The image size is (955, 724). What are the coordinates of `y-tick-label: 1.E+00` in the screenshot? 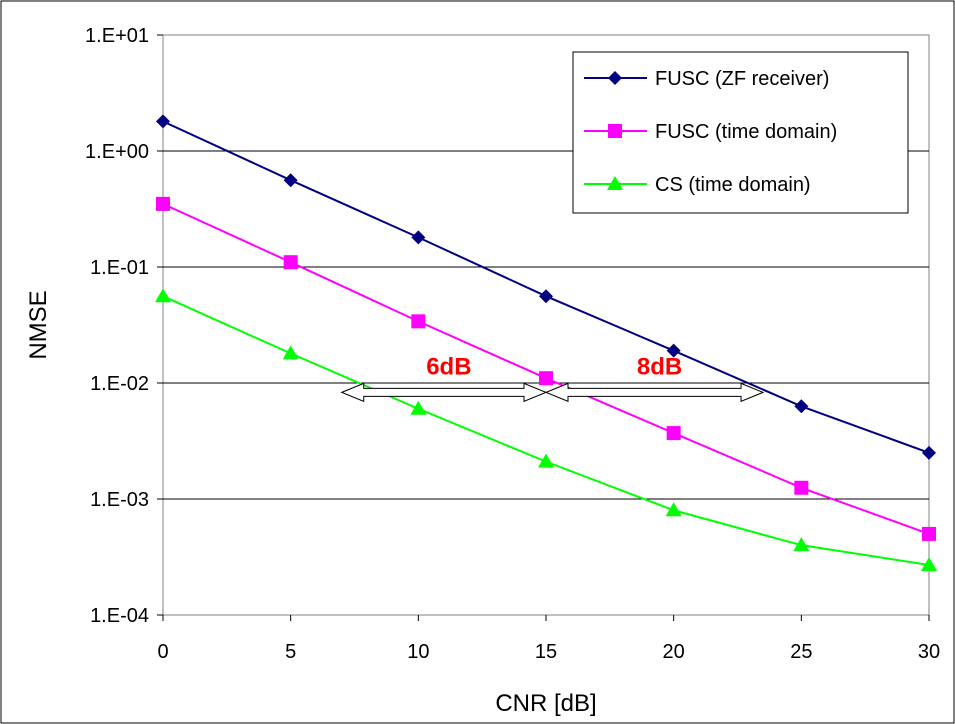 It's located at (117, 152).